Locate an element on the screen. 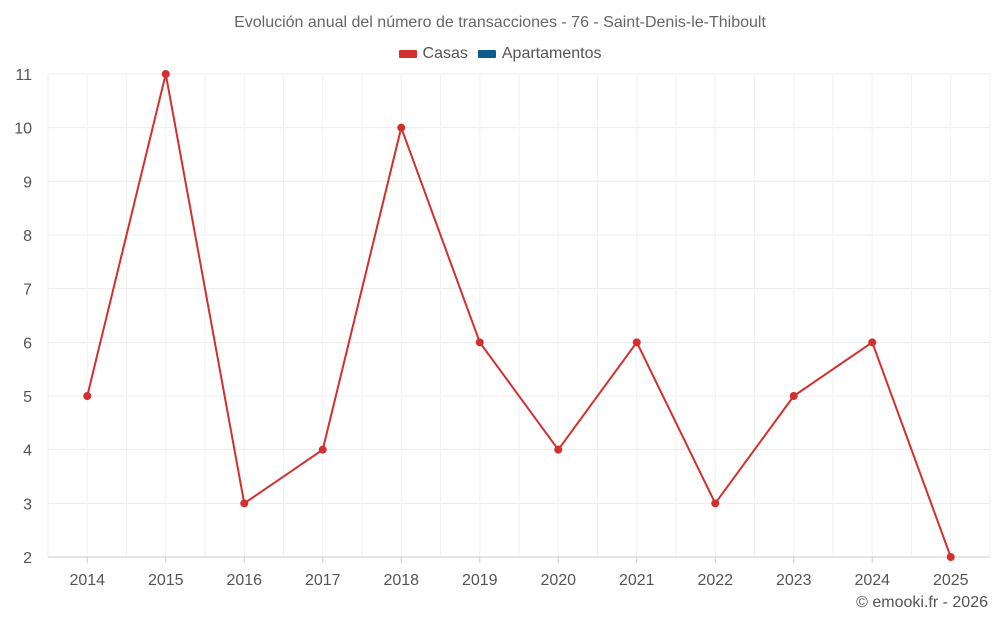 This screenshot has width=1000, height=625. legend-item-apartamentos: Apartamentos is located at coordinates (539, 54).